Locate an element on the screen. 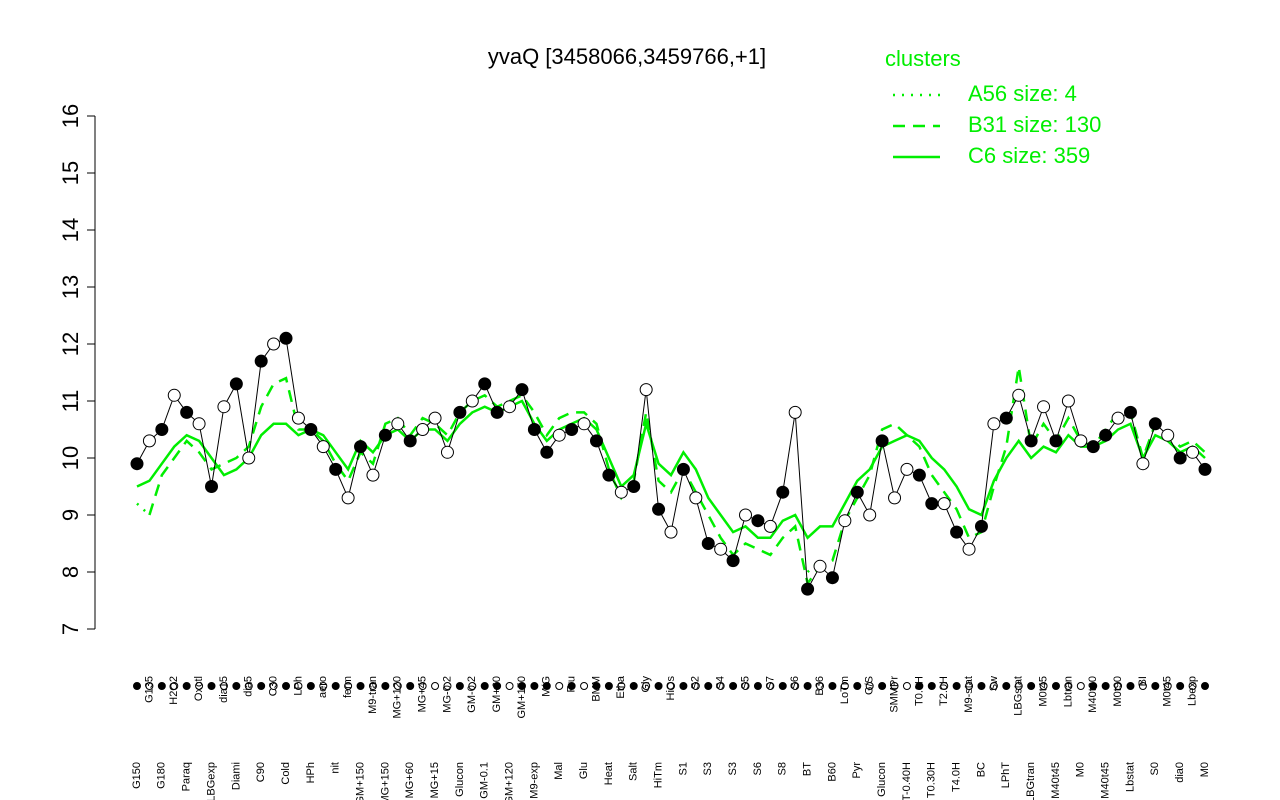 The height and width of the screenshot is (800, 1280). x-tick-label: MG+150 is located at coordinates (385, 781).